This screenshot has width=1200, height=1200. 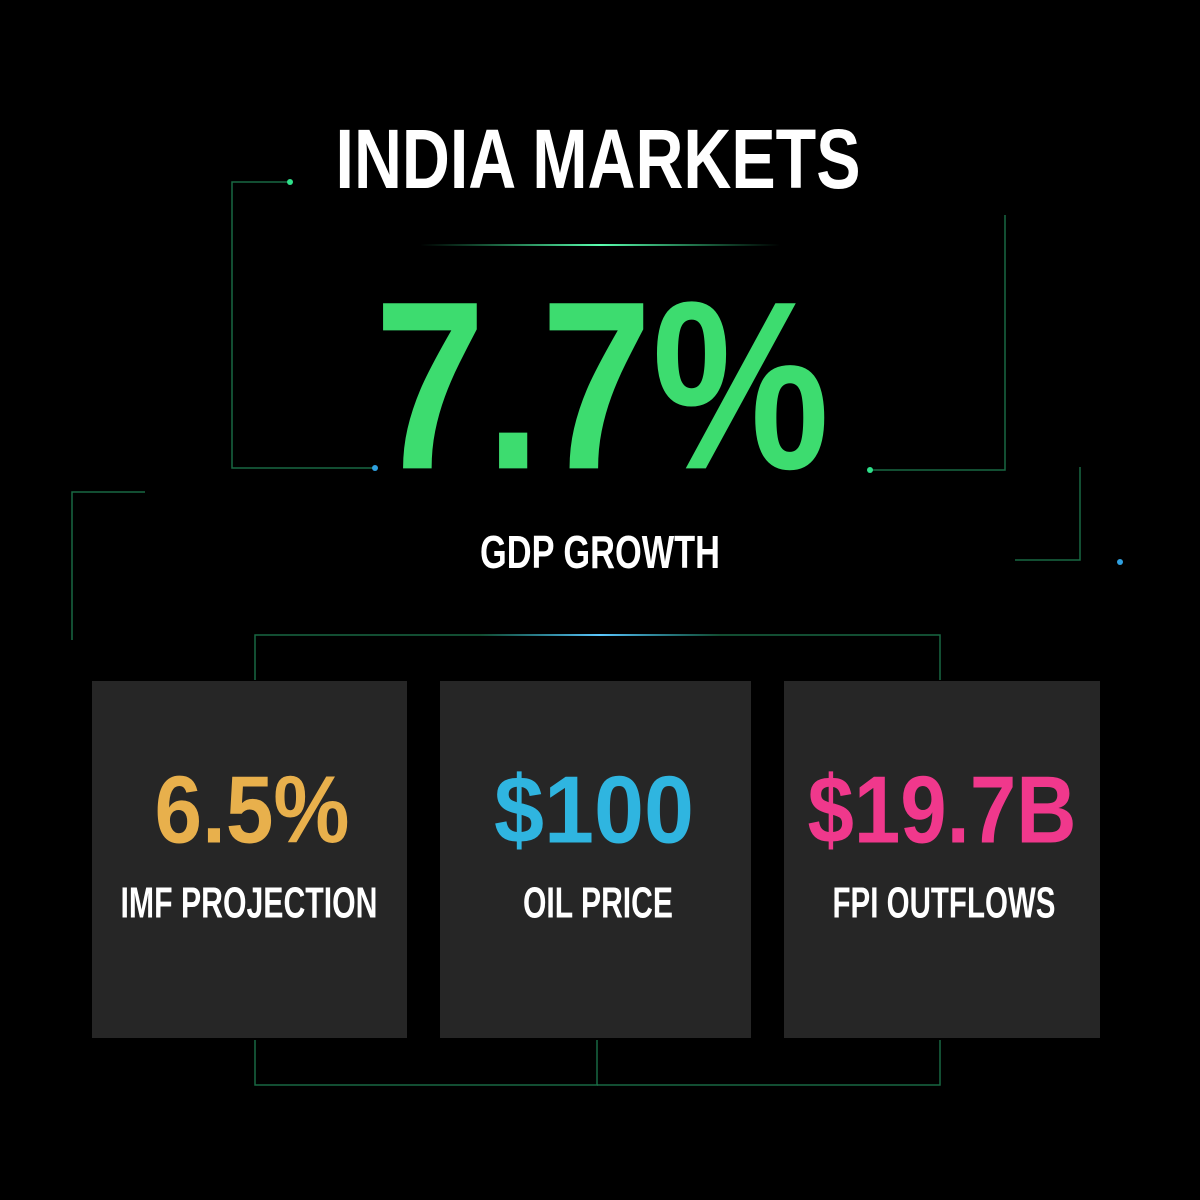 I want to click on card-value: $100, so click(x=594, y=809).